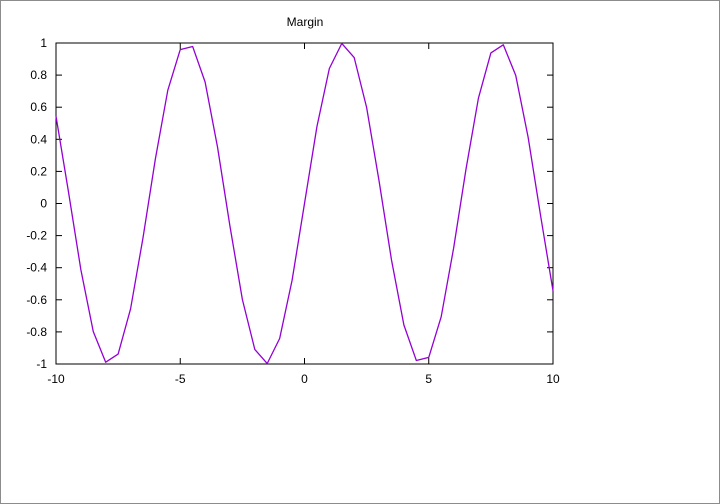 This screenshot has height=504, width=720. Describe the element at coordinates (56, 379) in the screenshot. I see `x-tick-label: -10` at that location.